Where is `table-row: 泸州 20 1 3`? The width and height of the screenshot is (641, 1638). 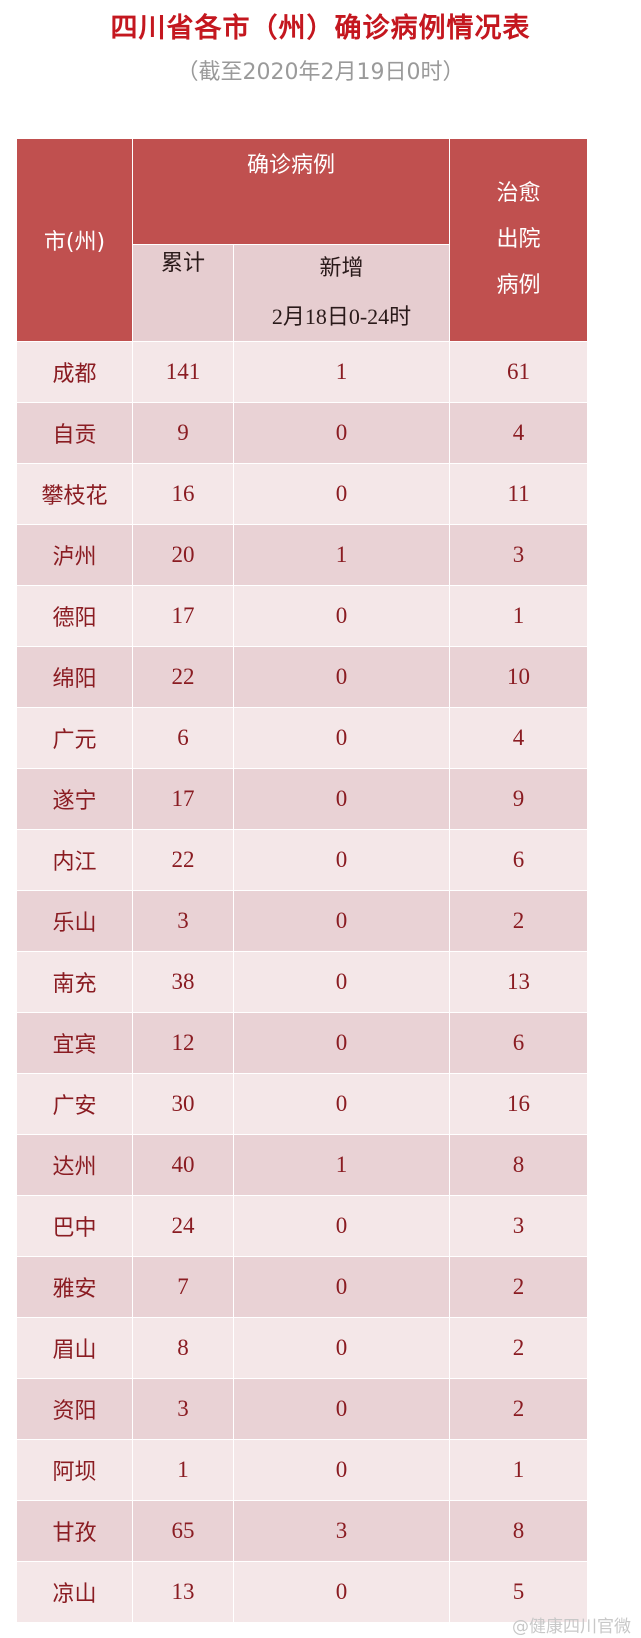
table-row: 泸州 20 1 3 is located at coordinates (302, 555).